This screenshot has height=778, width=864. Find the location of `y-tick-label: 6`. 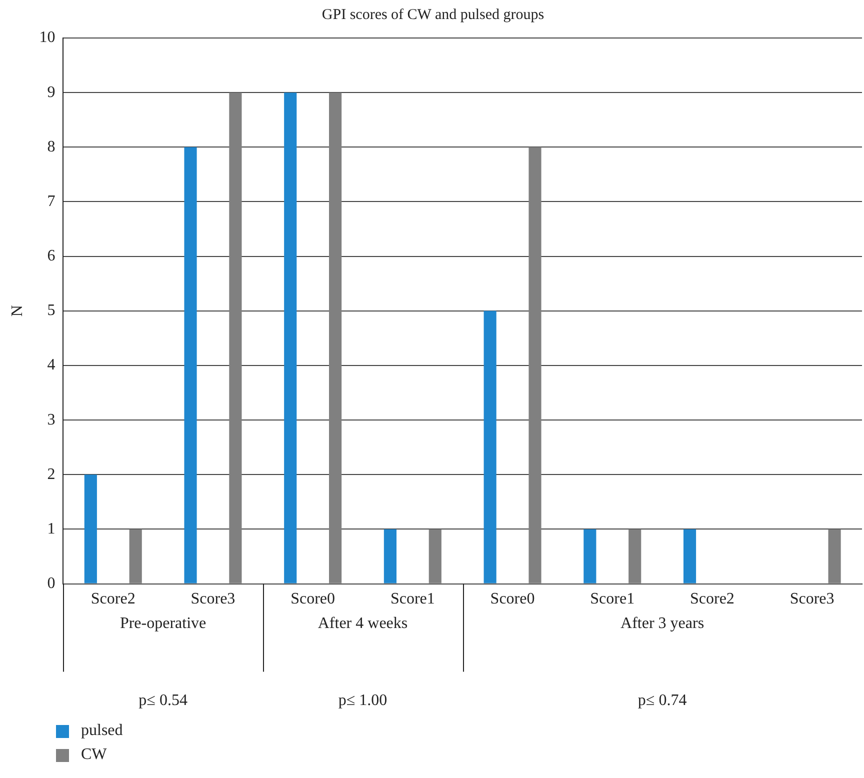

y-tick-label: 6 is located at coordinates (51, 256).